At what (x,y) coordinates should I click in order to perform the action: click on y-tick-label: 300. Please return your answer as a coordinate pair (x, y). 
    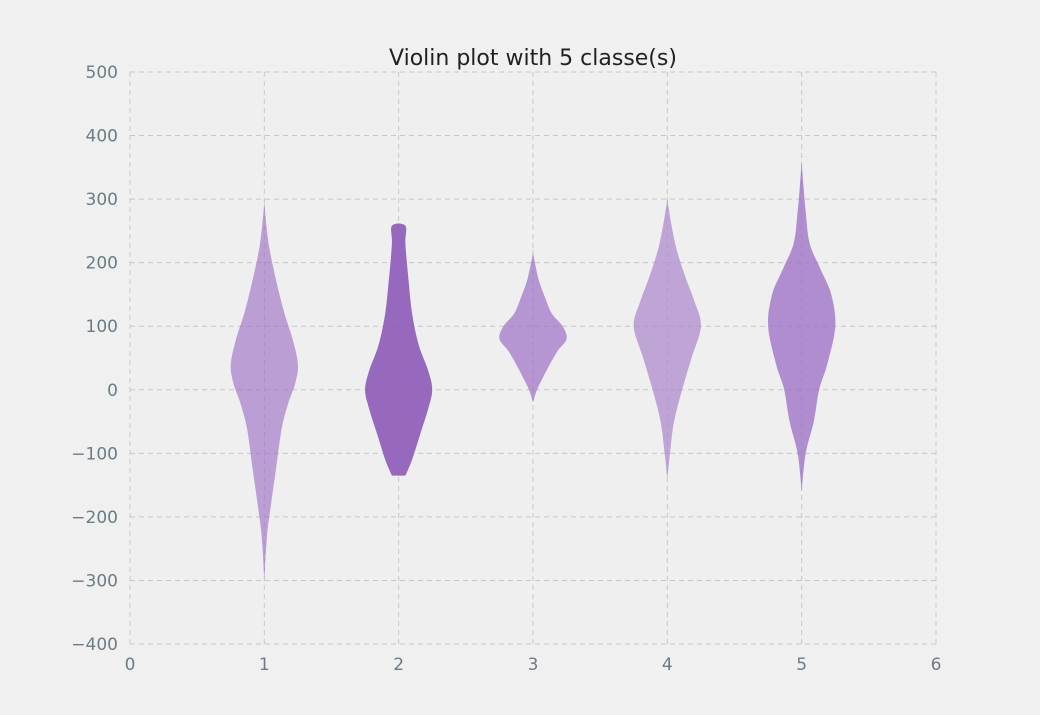
    Looking at the image, I should click on (102, 200).